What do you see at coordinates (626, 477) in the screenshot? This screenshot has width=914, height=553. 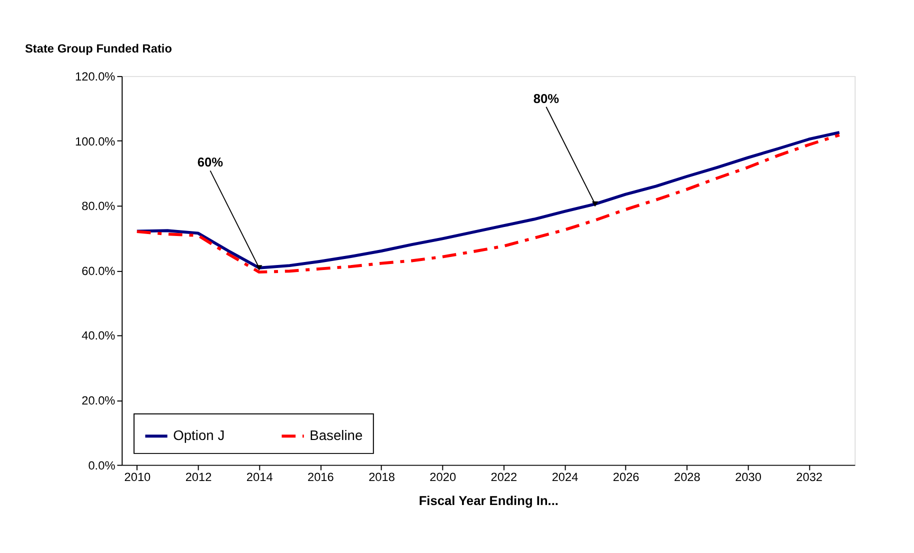 I see `x-tick-label: 2026` at bounding box center [626, 477].